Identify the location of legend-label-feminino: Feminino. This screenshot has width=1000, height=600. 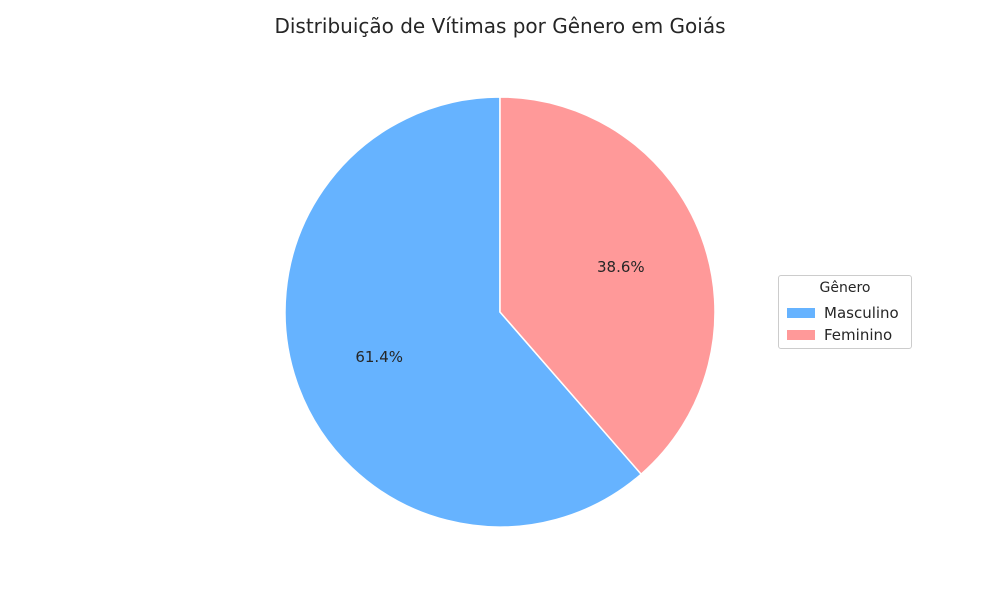
(858, 335).